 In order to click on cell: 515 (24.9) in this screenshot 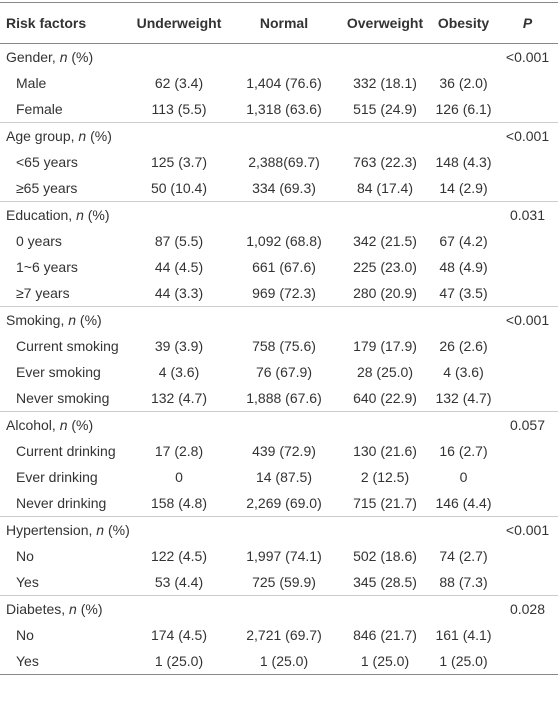, I will do `click(385, 109)`.